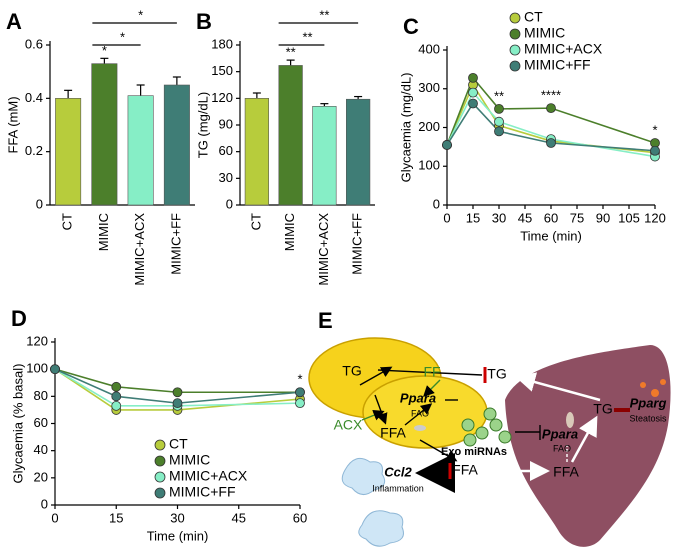 This screenshot has width=677, height=559. I want to click on x-tick-label: MIMIC+FF, so click(357, 244).